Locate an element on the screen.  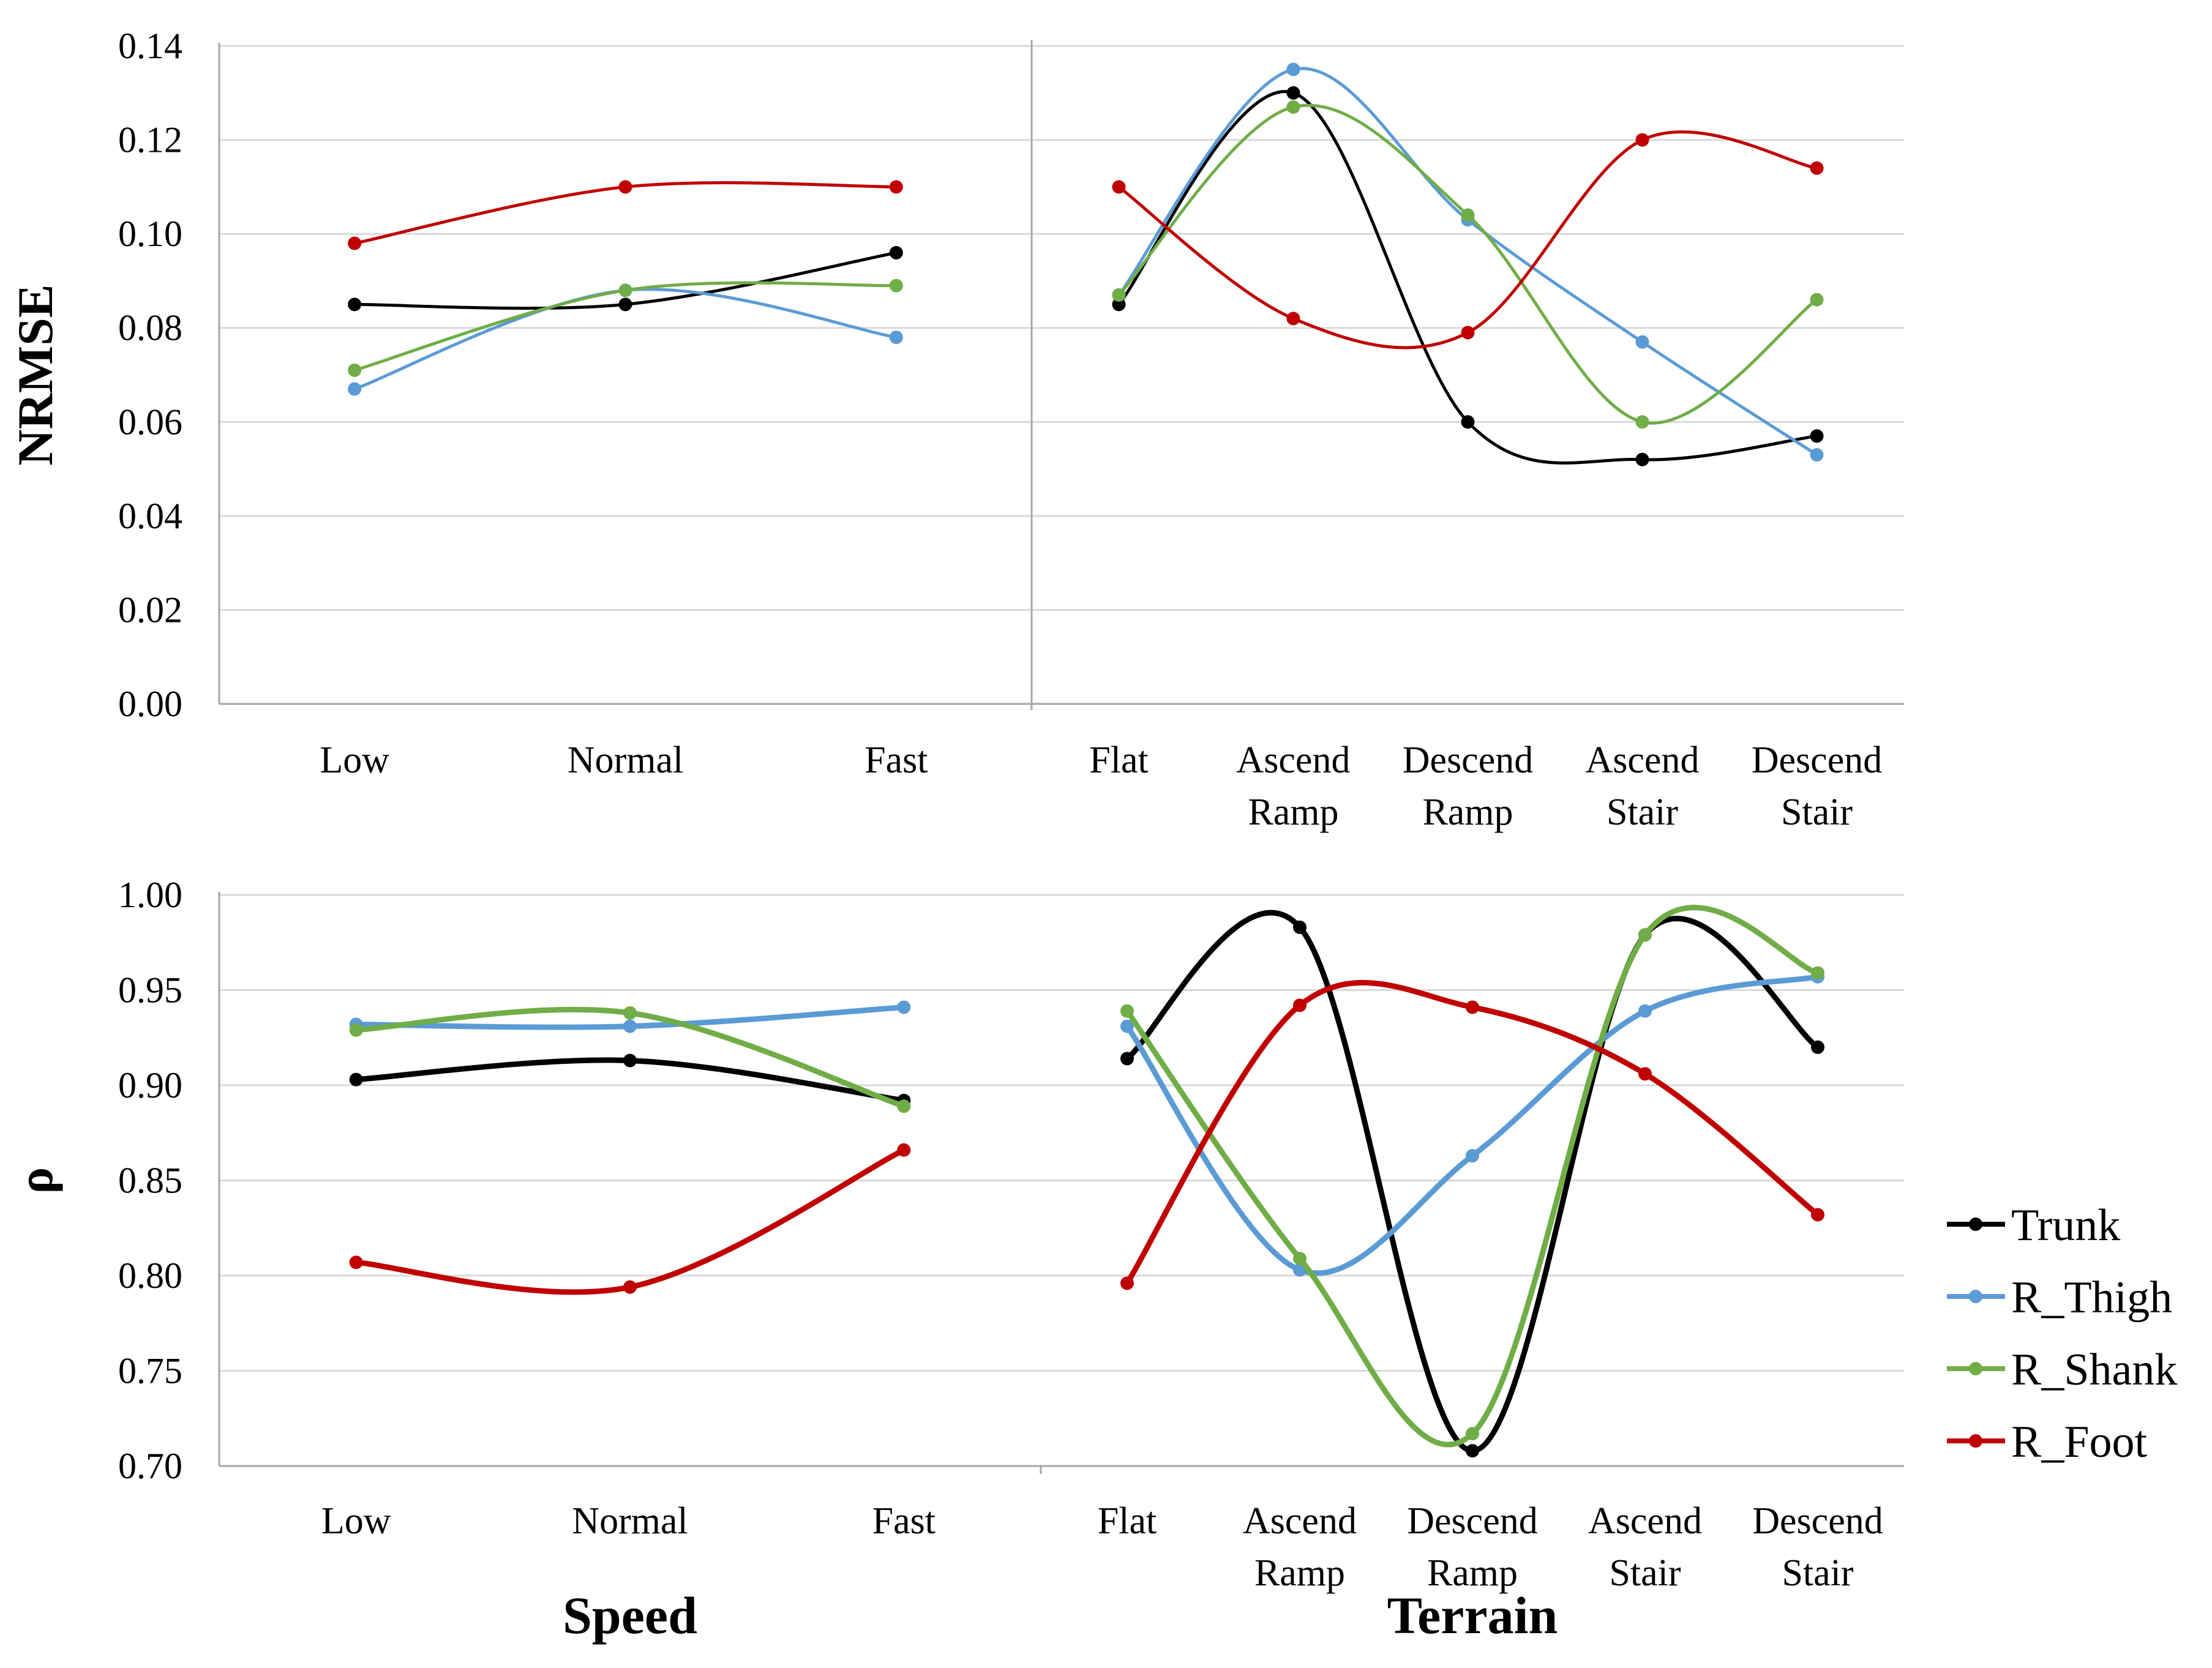
y-tick-label: 0.95 is located at coordinates (150, 990).